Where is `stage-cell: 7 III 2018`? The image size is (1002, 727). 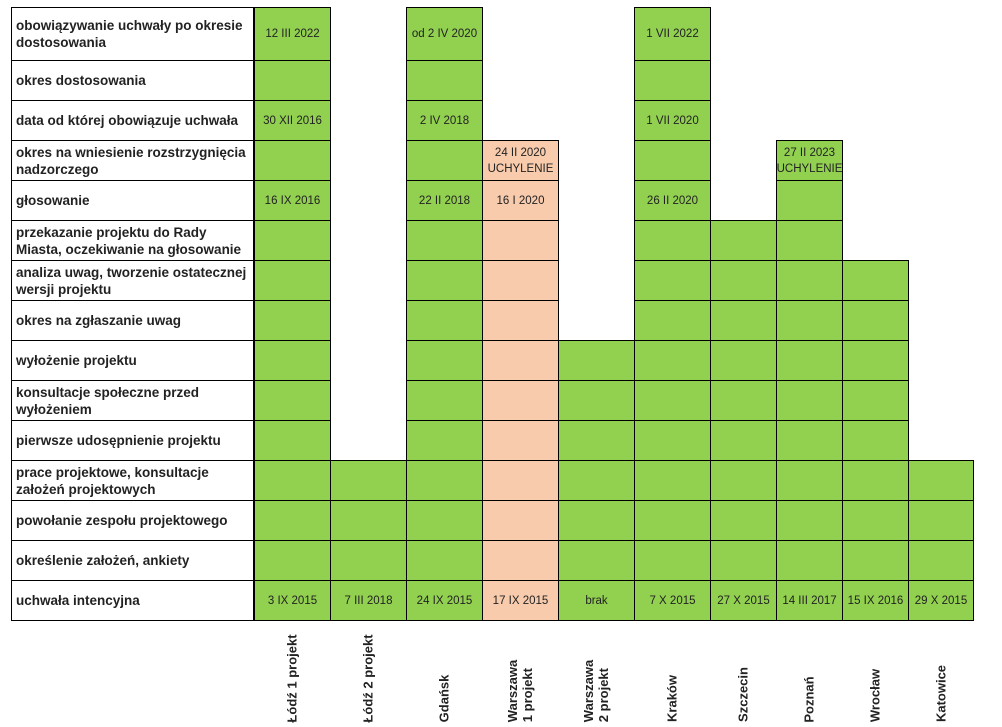
stage-cell: 7 III 2018 is located at coordinates (368, 600).